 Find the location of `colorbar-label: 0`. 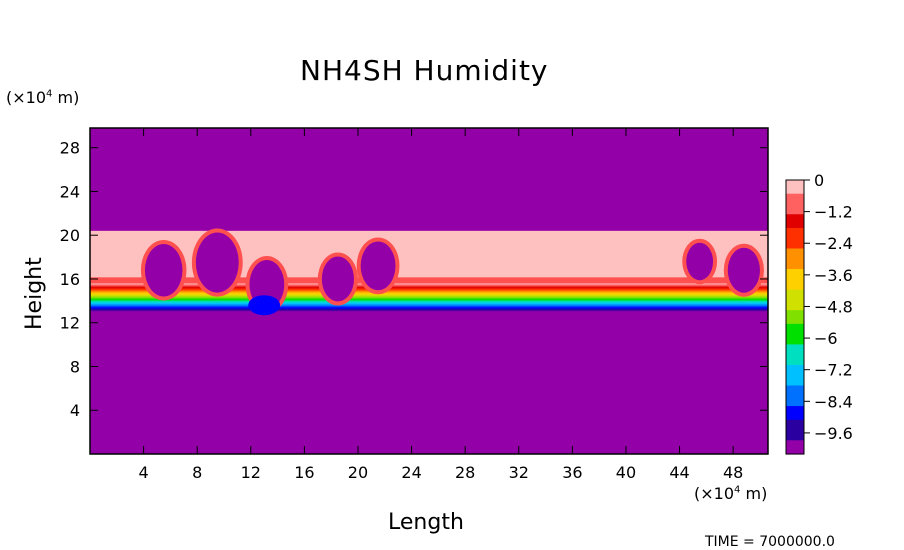

colorbar-label: 0 is located at coordinates (819, 180).